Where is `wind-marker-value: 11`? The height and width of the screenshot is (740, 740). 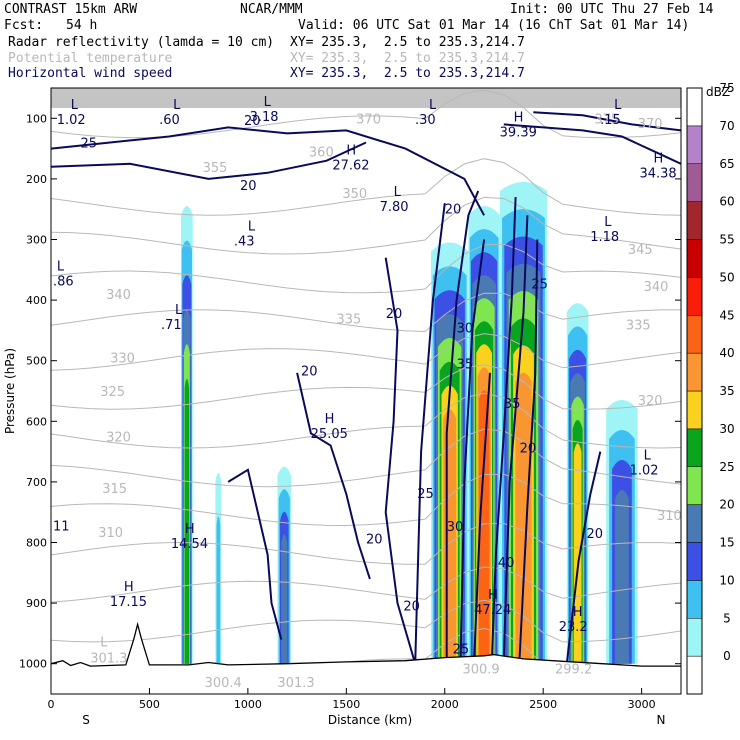
wind-marker-value: 11 is located at coordinates (61, 526).